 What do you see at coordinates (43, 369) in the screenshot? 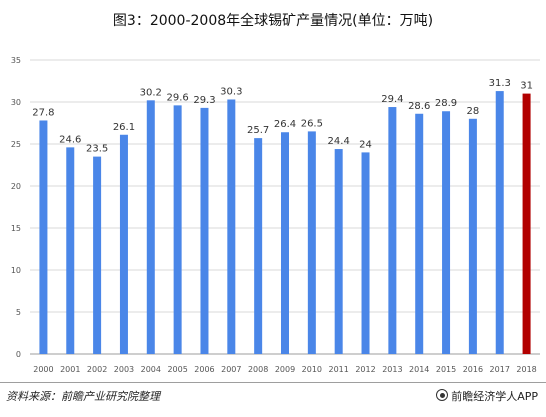
I see `x-tick-label: 2000` at bounding box center [43, 369].